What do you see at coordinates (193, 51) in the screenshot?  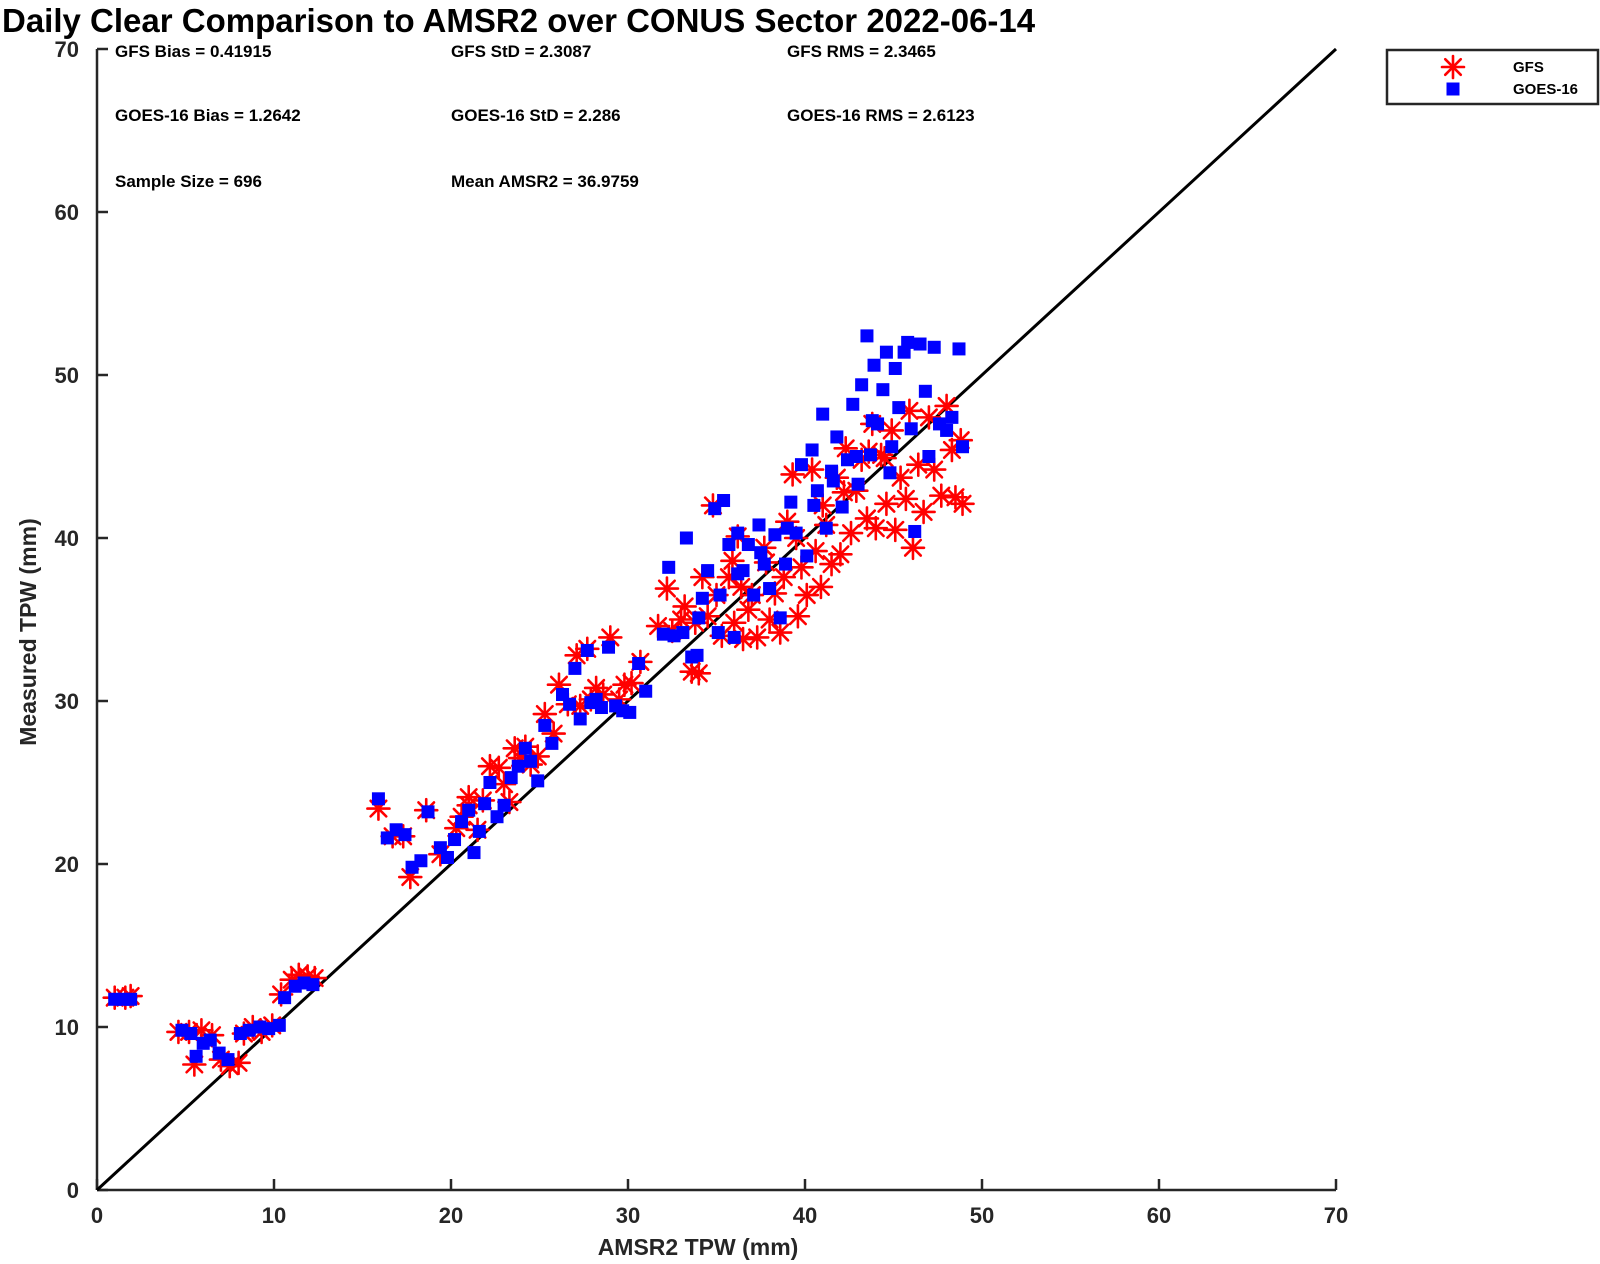 I see `stat-text: GFS Bias = 0.41915` at bounding box center [193, 51].